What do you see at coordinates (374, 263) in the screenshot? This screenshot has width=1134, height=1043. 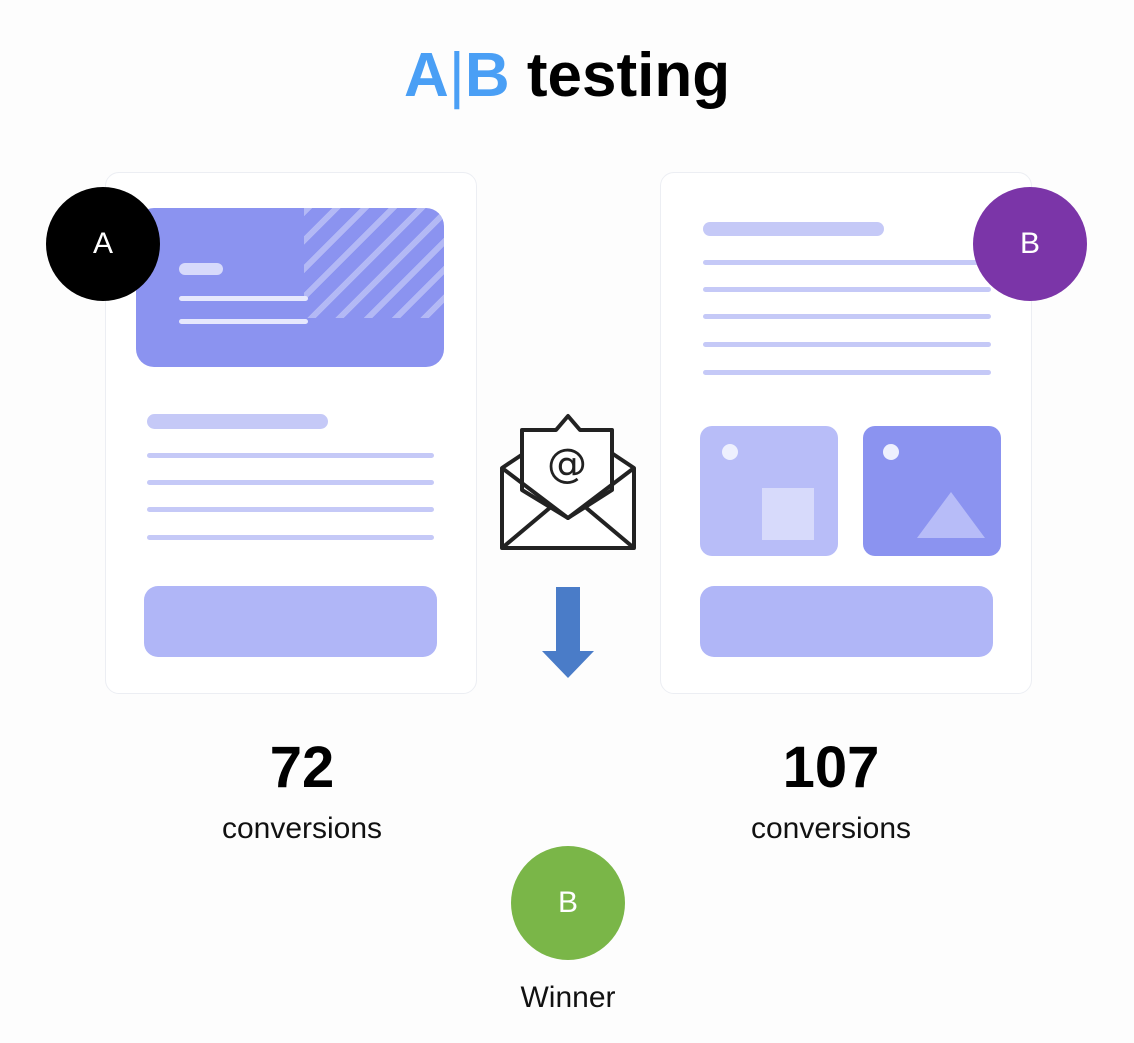 I see `stripe-pattern` at bounding box center [374, 263].